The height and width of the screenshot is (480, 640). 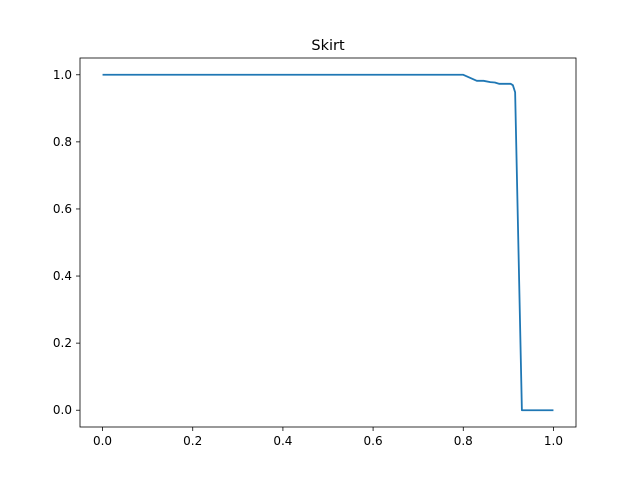 What do you see at coordinates (62, 410) in the screenshot?
I see `y-tick-label: 0.0` at bounding box center [62, 410].